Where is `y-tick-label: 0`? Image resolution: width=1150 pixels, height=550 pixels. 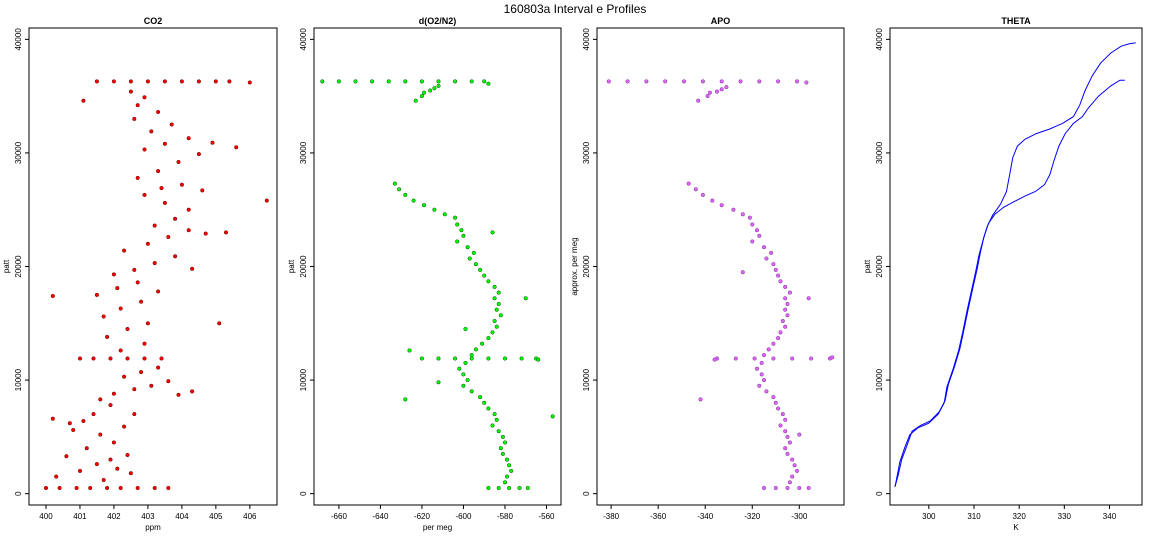 y-tick-label: 0 is located at coordinates (879, 493).